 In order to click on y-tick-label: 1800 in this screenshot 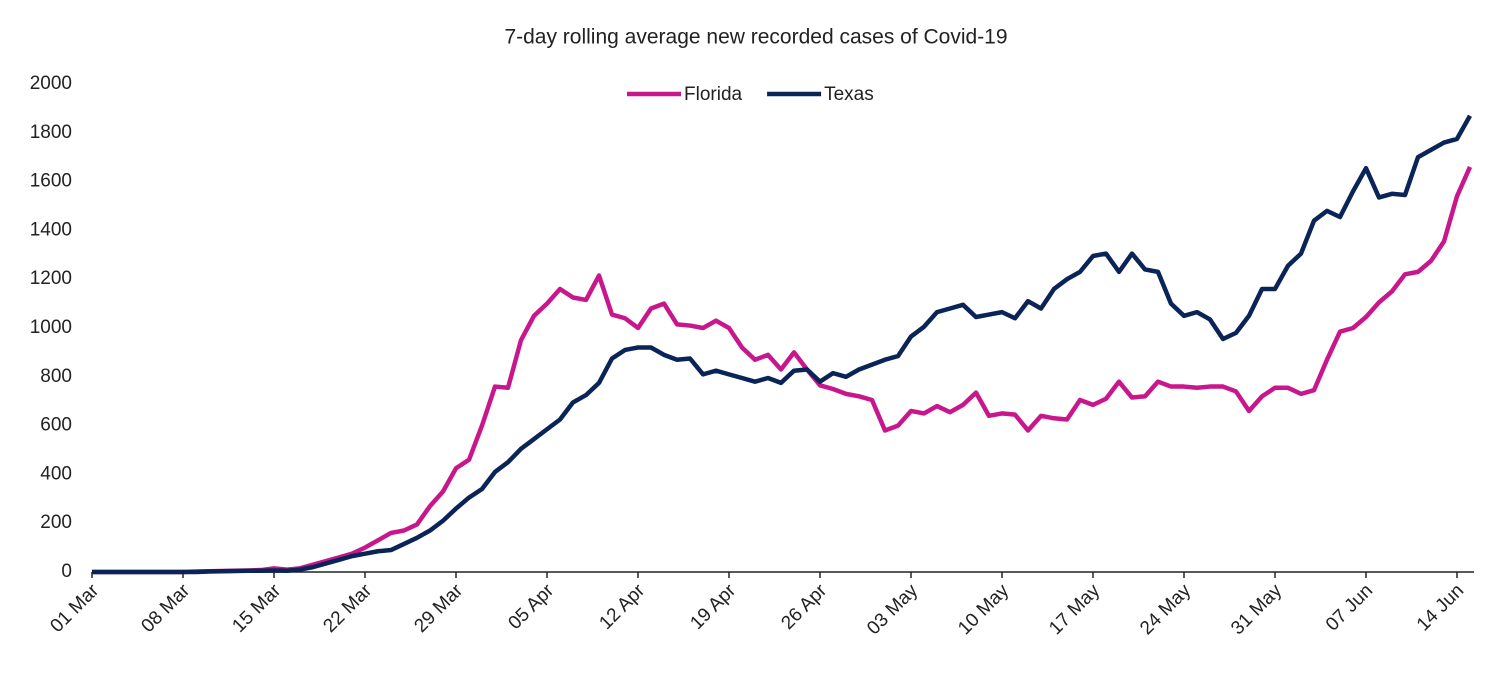, I will do `click(51, 132)`.